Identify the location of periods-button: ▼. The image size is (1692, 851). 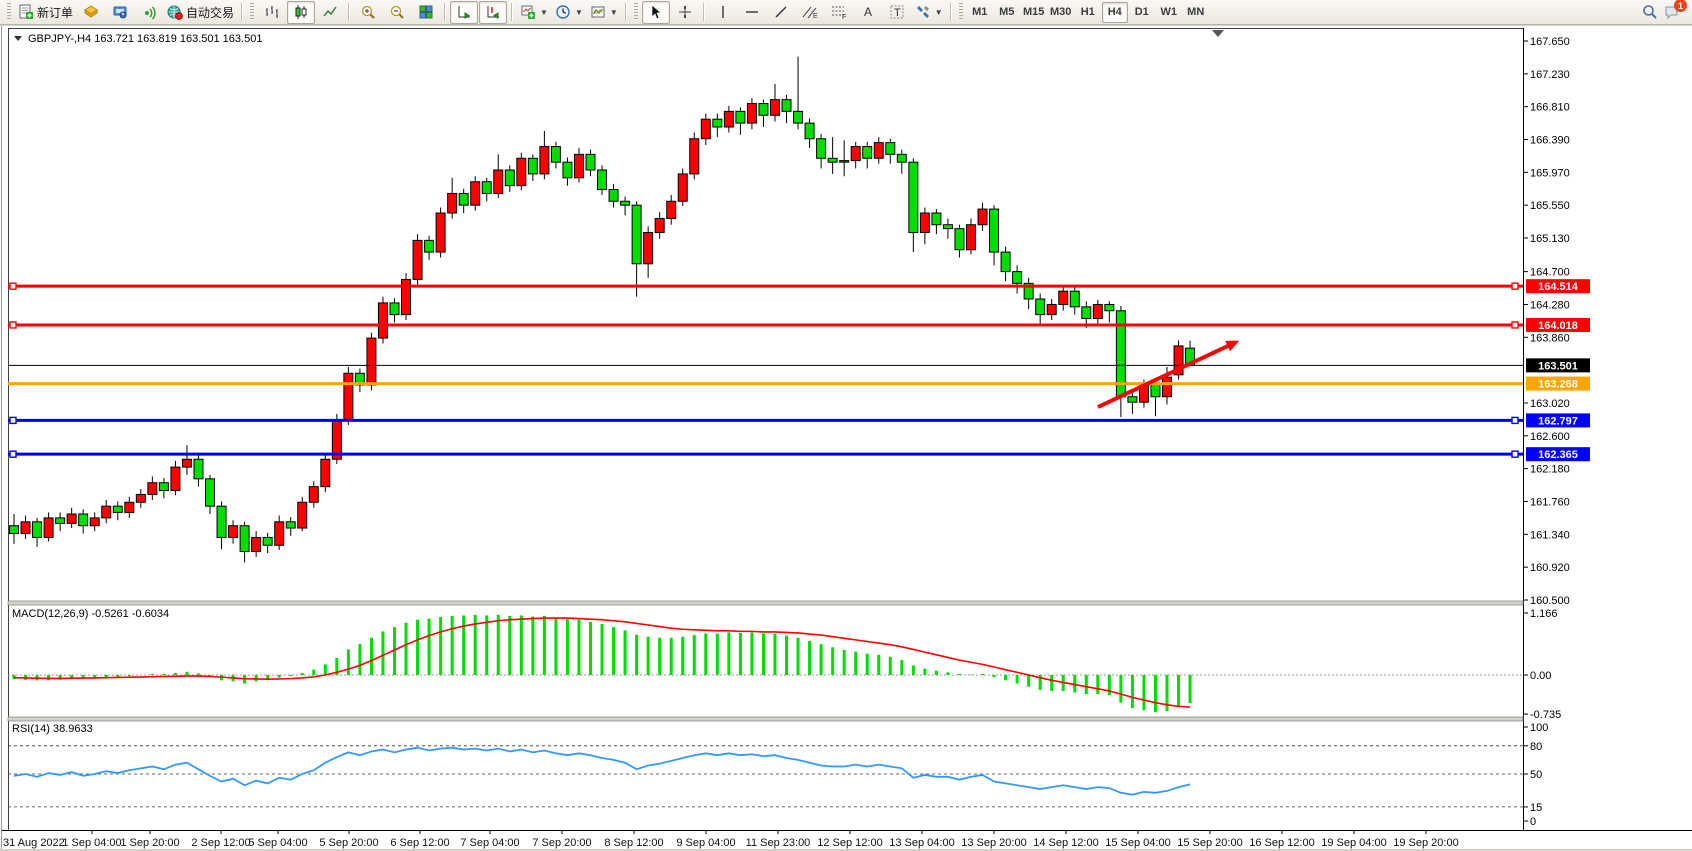
(569, 12).